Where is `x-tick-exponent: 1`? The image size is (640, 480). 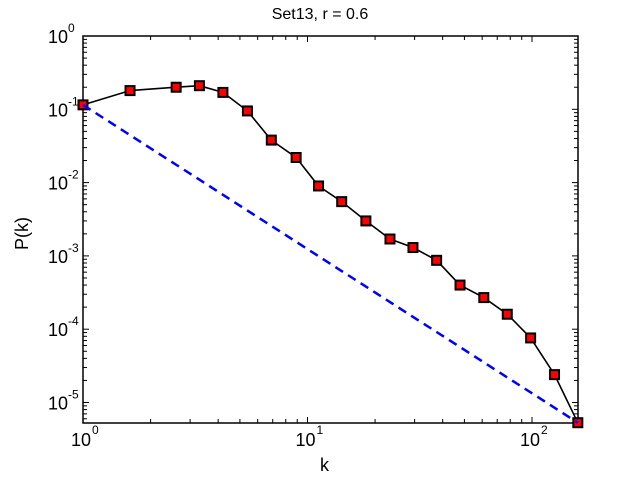
x-tick-exponent: 1 is located at coordinates (320, 430).